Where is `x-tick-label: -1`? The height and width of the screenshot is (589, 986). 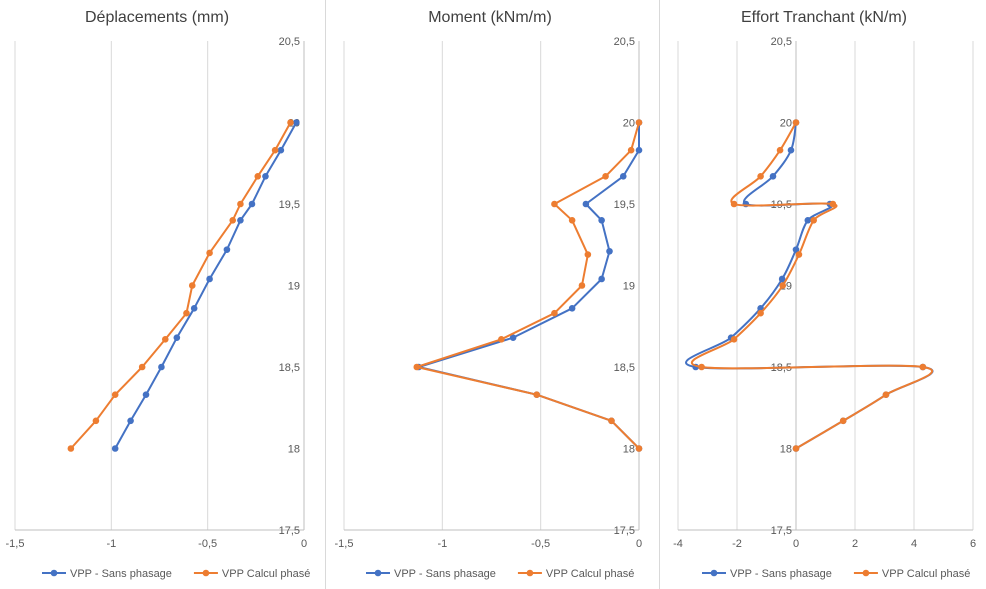 x-tick-label: -1 is located at coordinates (442, 544).